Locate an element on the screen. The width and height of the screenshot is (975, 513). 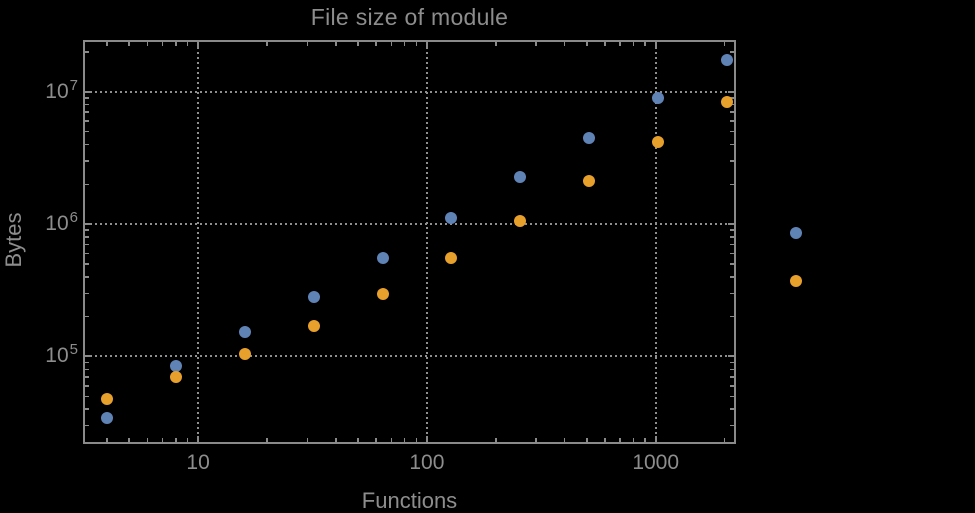
x-axis-title: Functions is located at coordinates (409, 500).